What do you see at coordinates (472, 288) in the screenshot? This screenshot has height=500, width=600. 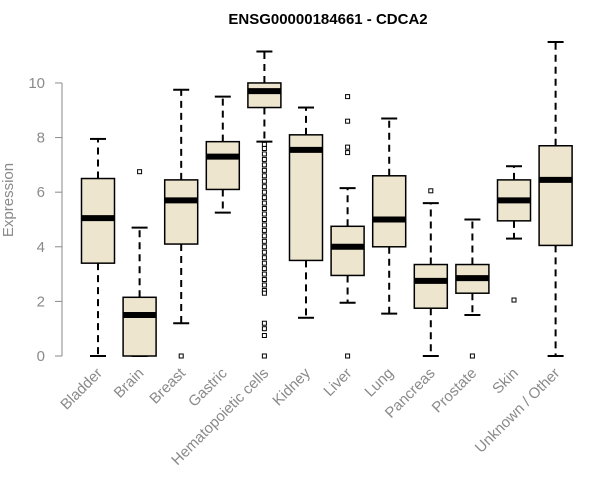 I see `box-prostate` at bounding box center [472, 288].